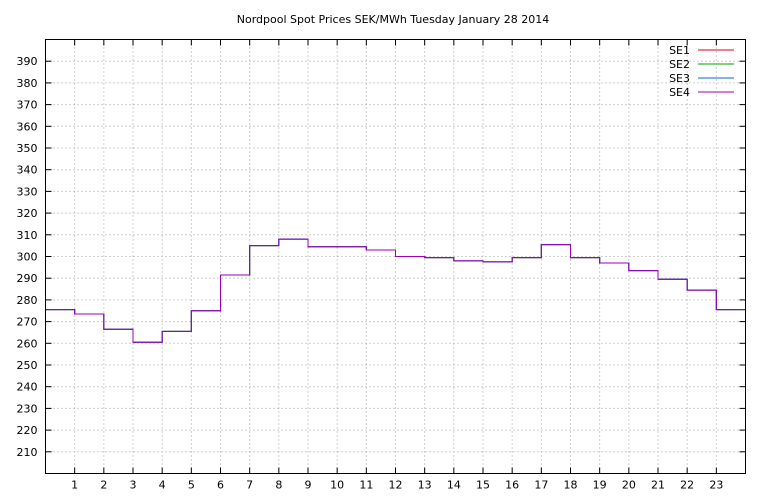  I want to click on x-tick-label: 19, so click(600, 485).